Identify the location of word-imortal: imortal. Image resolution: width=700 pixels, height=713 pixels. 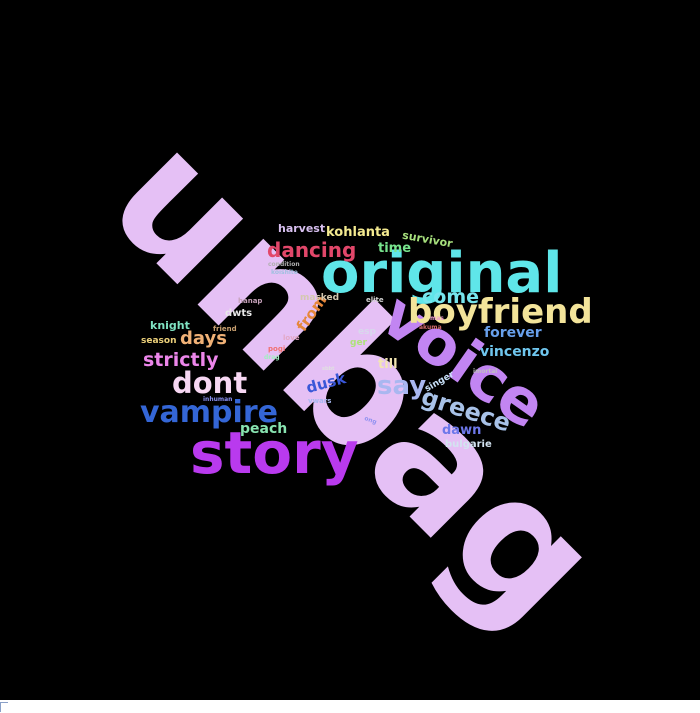
(485, 371).